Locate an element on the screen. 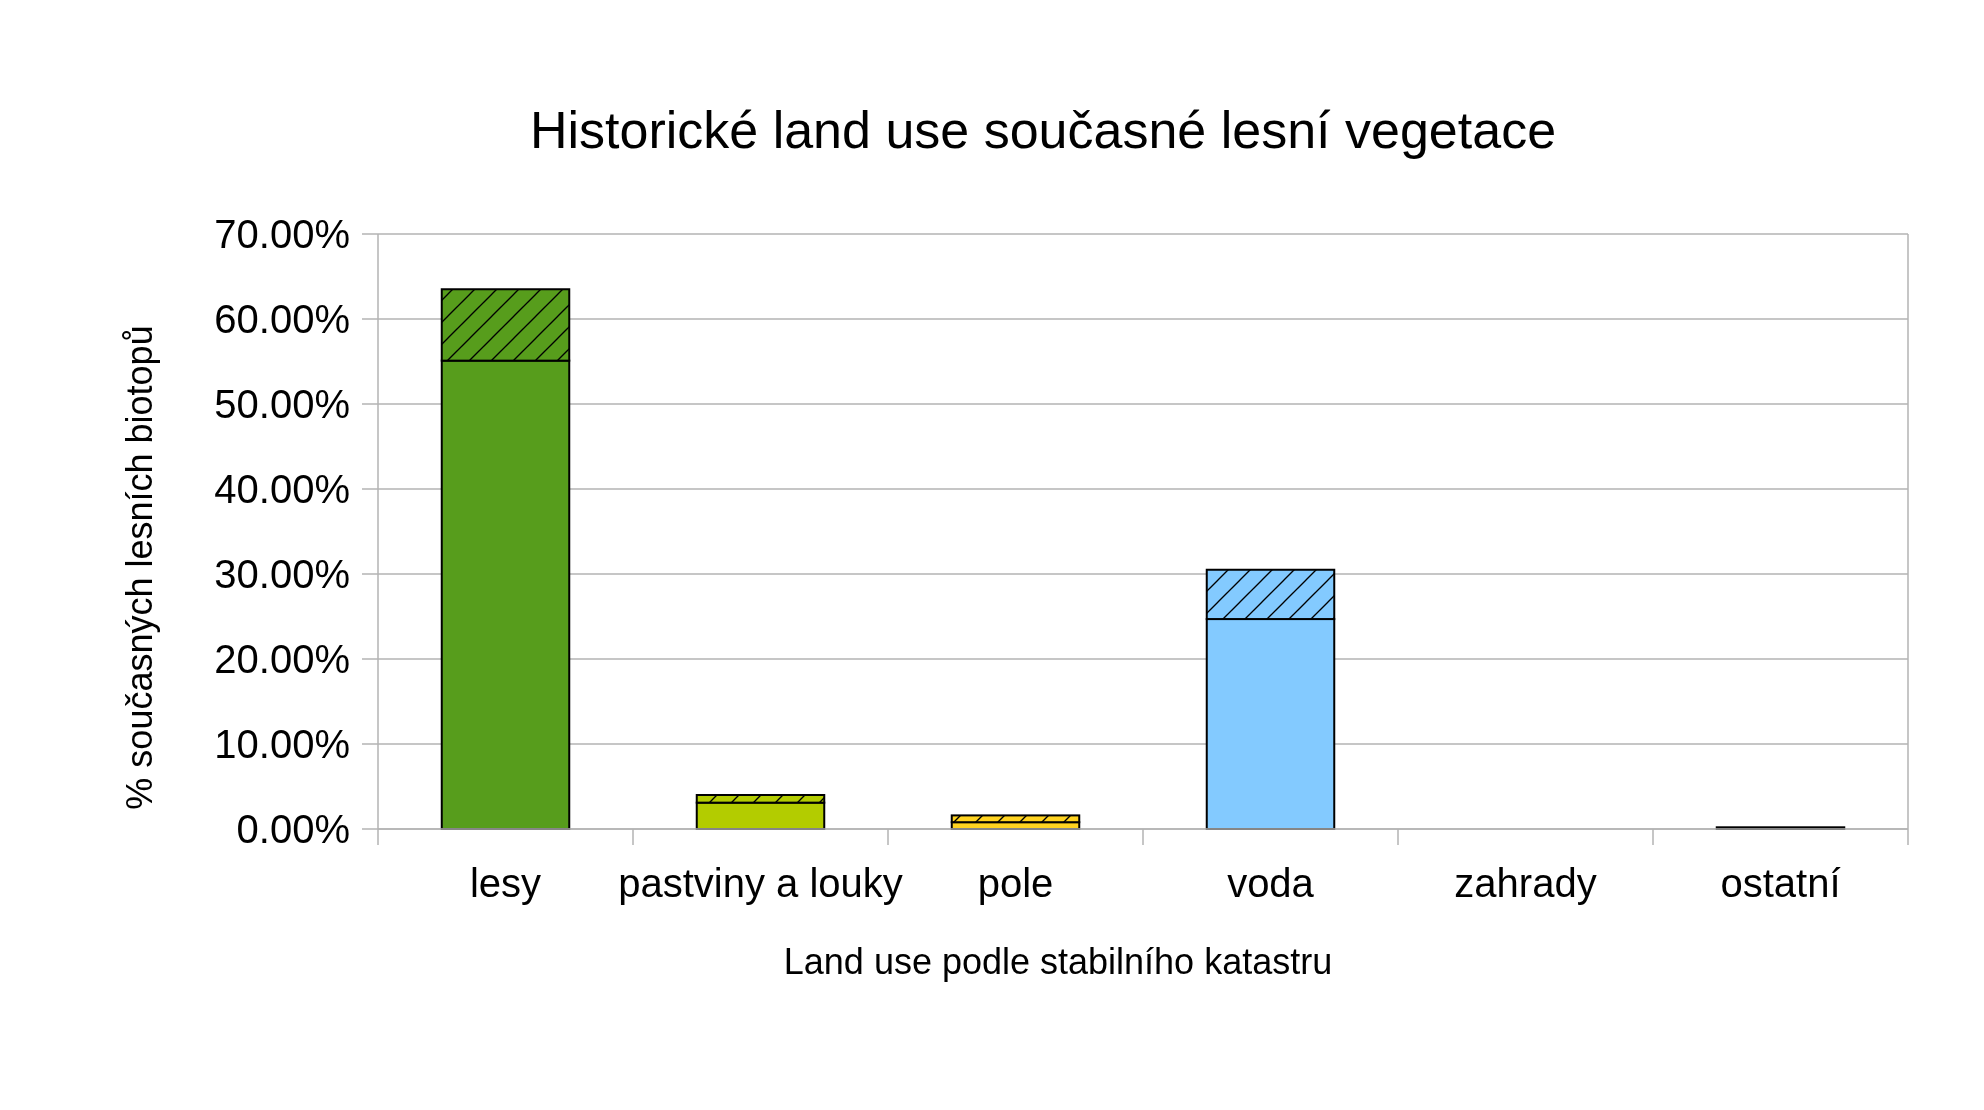  x-tick-label: lesy is located at coordinates (505, 883).